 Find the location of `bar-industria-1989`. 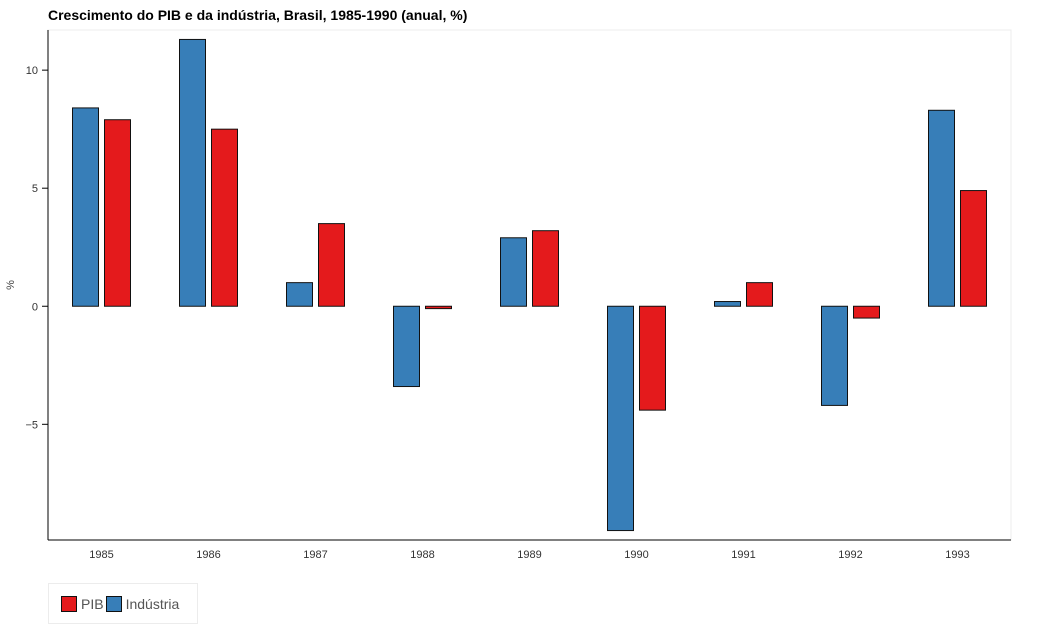

bar-industria-1989 is located at coordinates (513, 272).